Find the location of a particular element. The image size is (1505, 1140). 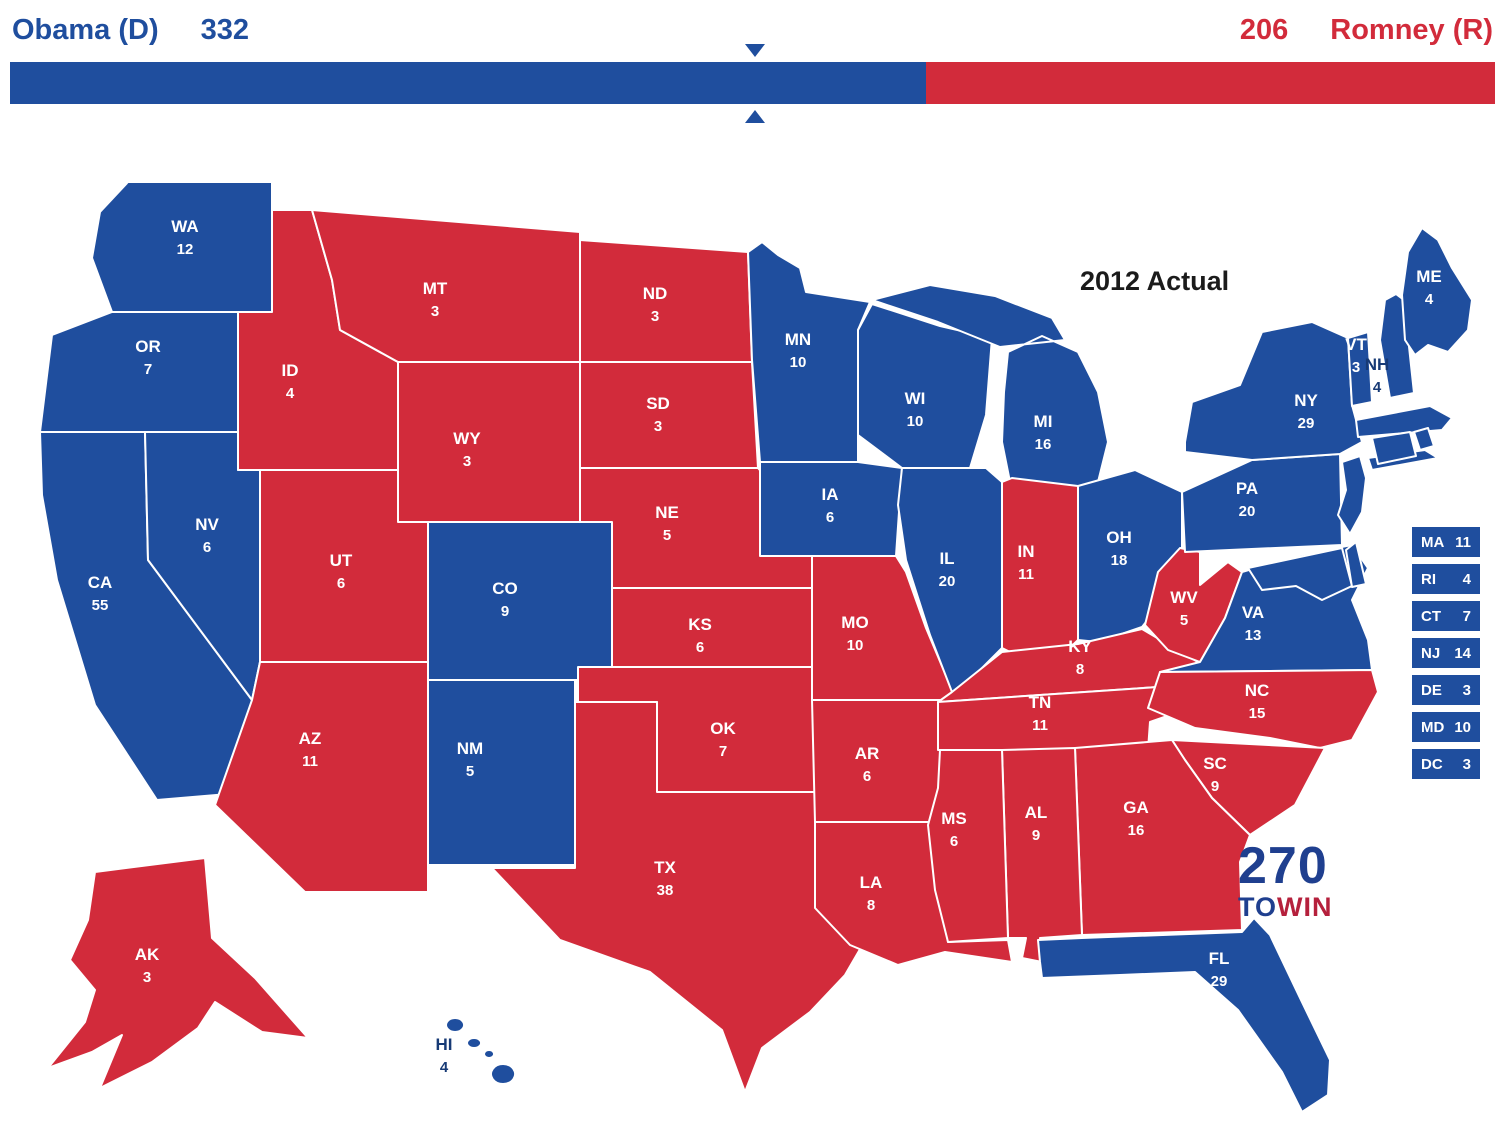

state-wv is located at coordinates (1193, 605).